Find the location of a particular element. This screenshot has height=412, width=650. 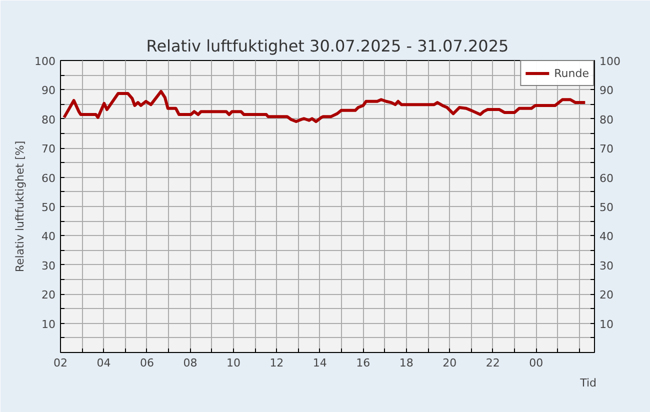

x-tick-label: 12 is located at coordinates (277, 363).